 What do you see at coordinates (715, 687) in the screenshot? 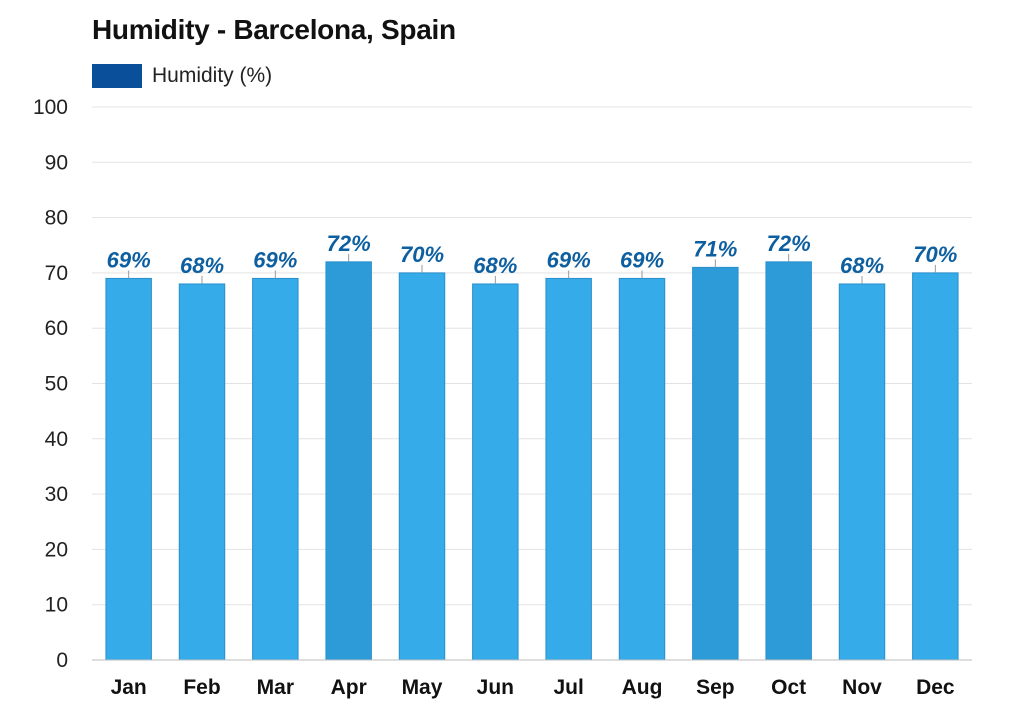
I see `x-tick-label: Sep` at bounding box center [715, 687].